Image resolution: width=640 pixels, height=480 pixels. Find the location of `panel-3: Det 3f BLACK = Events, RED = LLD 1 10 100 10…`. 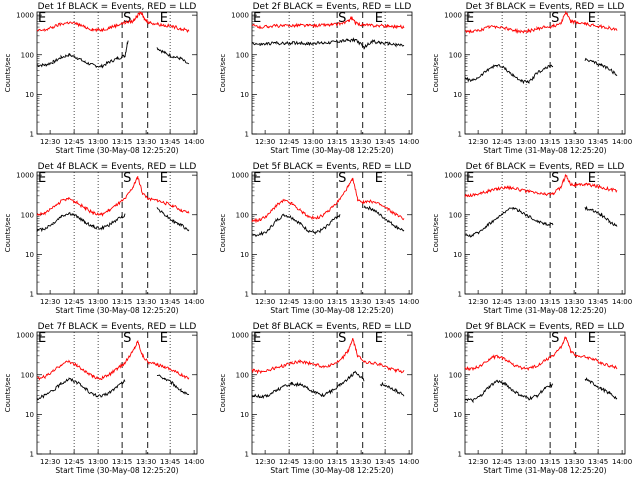

panel-3: Det 3f BLACK = Events, RED = LLD 1 10 100 10… is located at coordinates (532, 78).